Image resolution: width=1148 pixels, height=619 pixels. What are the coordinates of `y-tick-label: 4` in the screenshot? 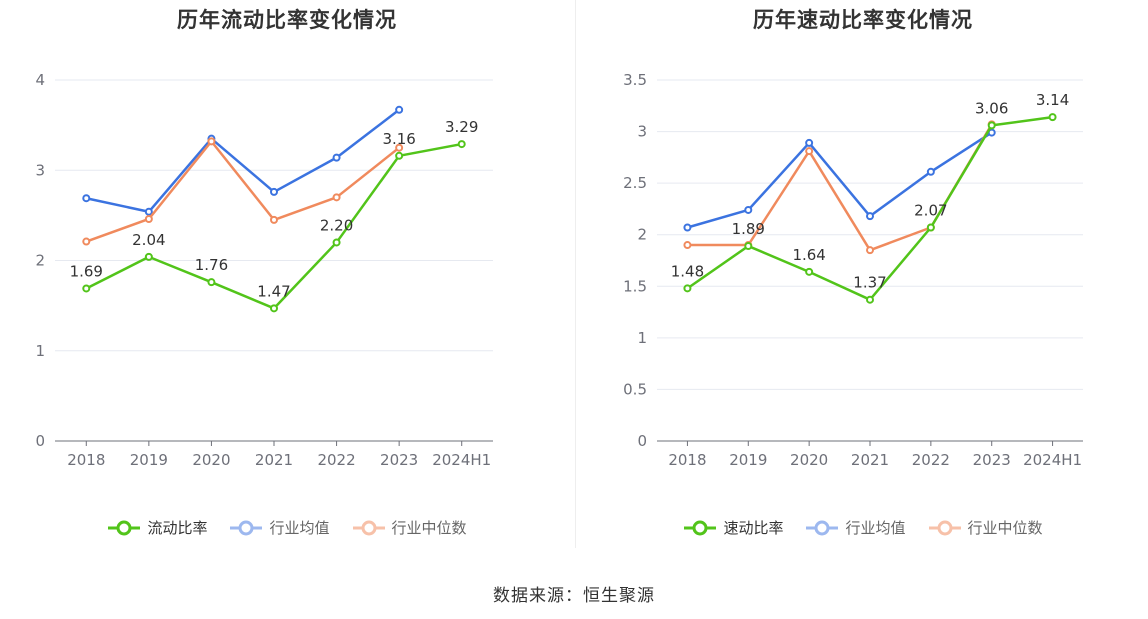 It's located at (40, 80).